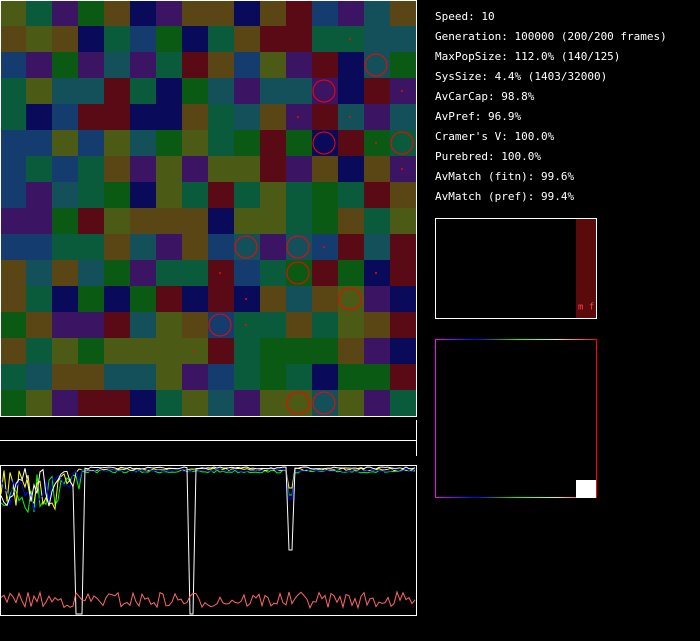 This screenshot has width=700, height=641. I want to click on history-plot, so click(208, 540).